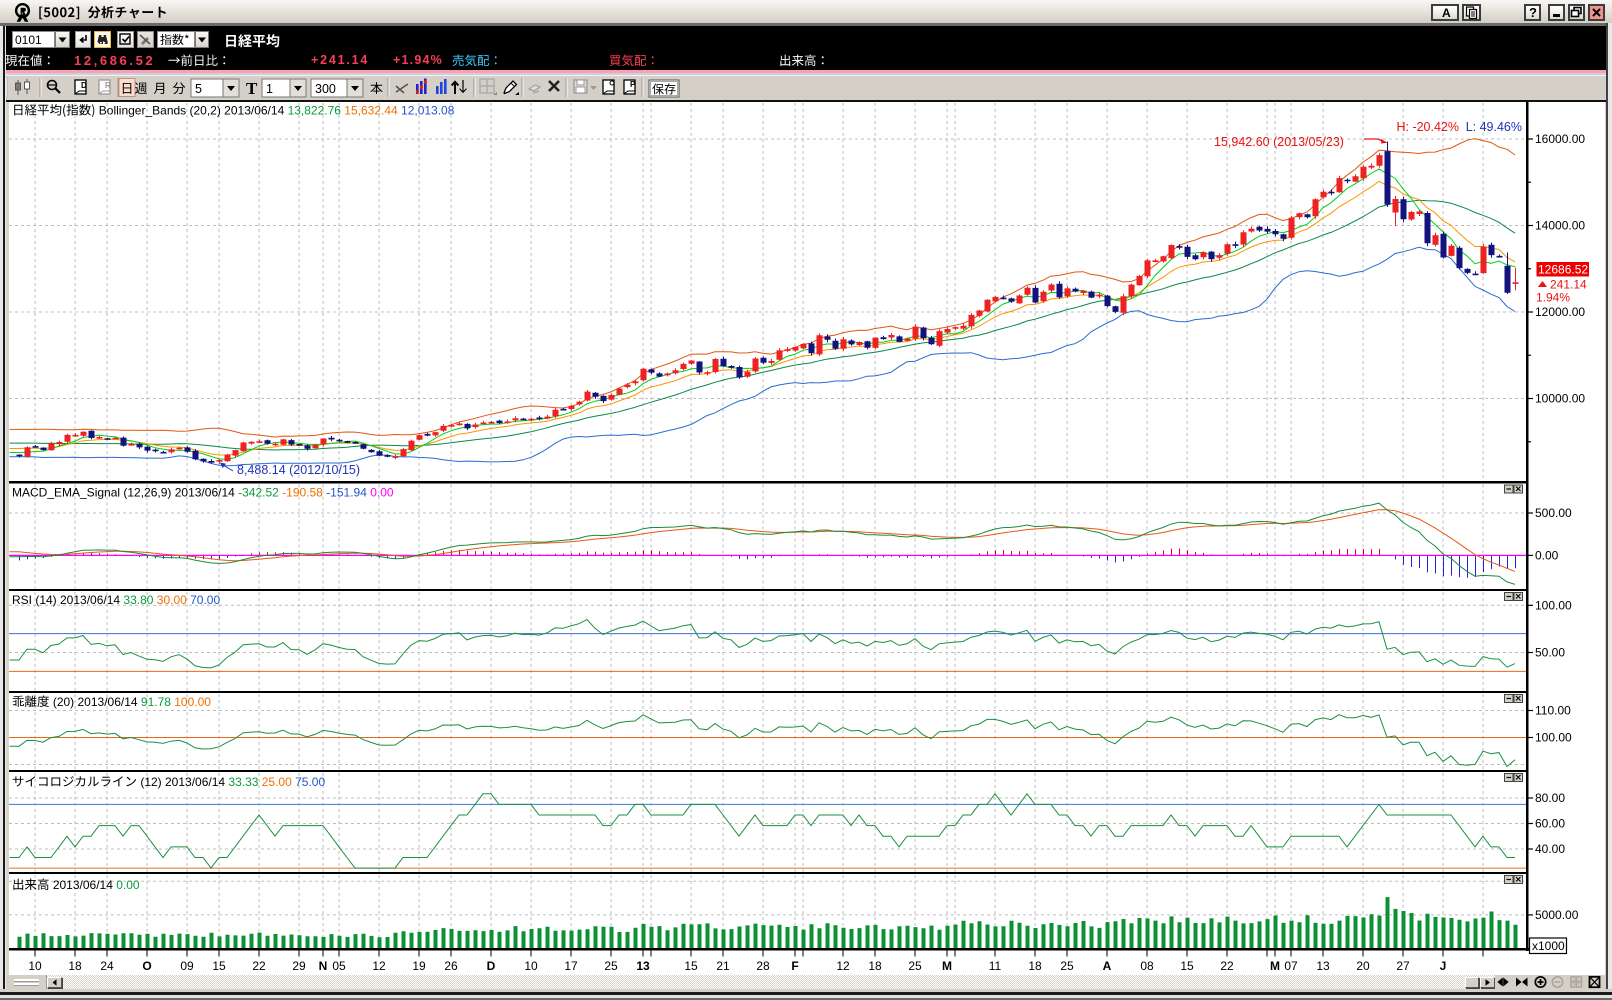  Describe the element at coordinates (633, 84) in the screenshot. I see `svg-text: P` at that location.